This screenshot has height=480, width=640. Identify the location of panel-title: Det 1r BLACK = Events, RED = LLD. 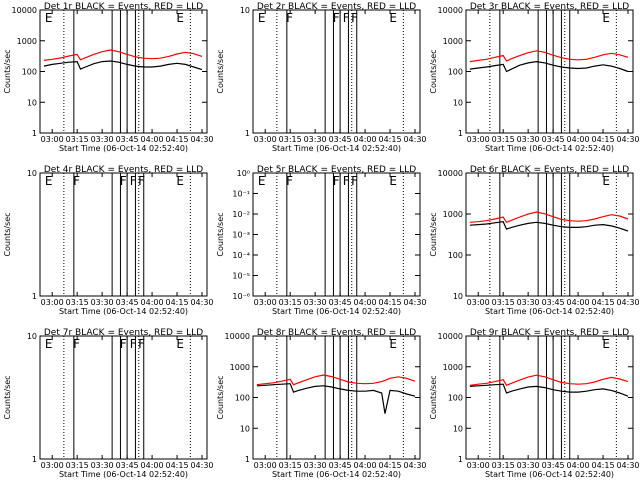
(123, 7).